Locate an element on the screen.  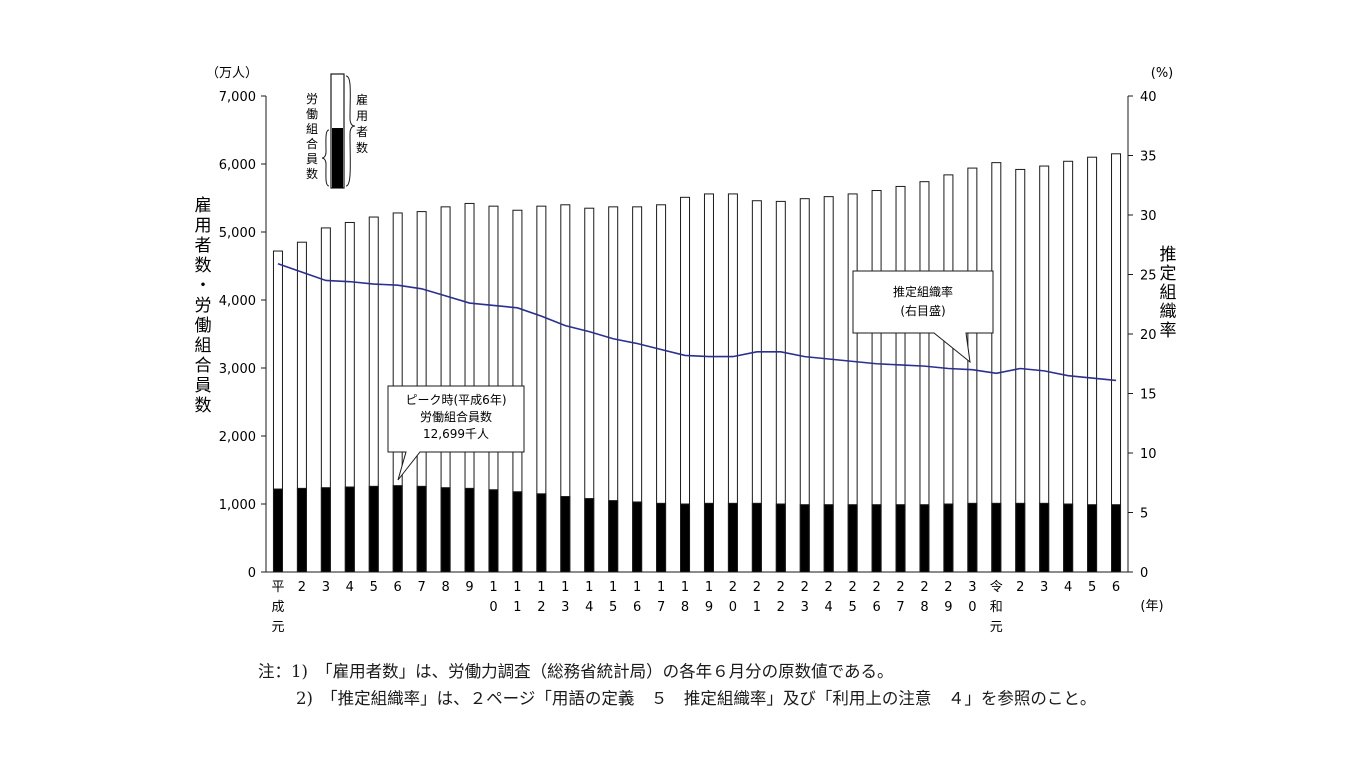
right-tick-label: 25 is located at coordinates (1148, 276).